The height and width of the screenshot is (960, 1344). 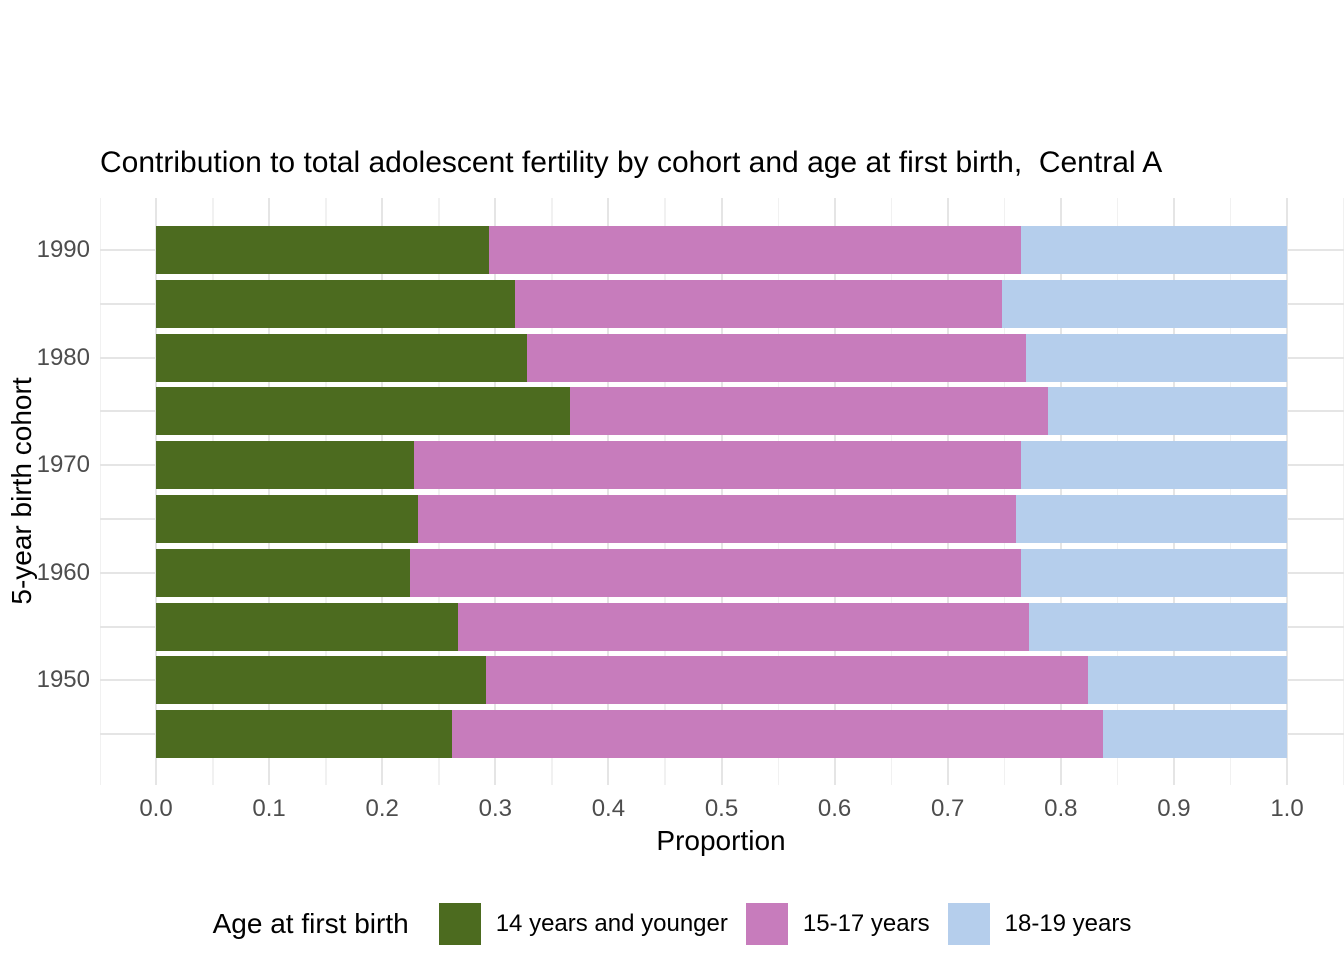 I want to click on panel-edge-line-left, so click(x=100, y=491).